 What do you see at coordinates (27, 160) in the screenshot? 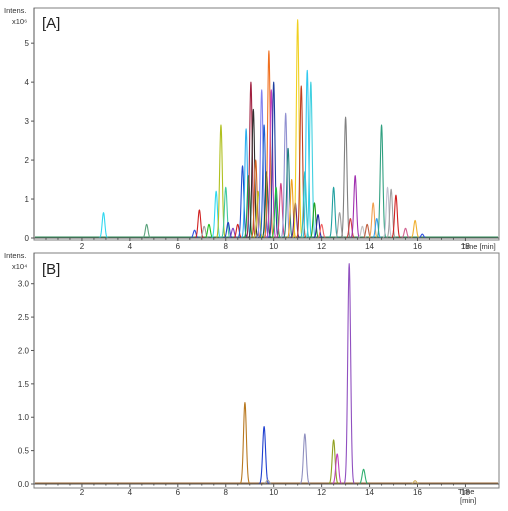
I see `y-tick-label: 2` at bounding box center [27, 160].